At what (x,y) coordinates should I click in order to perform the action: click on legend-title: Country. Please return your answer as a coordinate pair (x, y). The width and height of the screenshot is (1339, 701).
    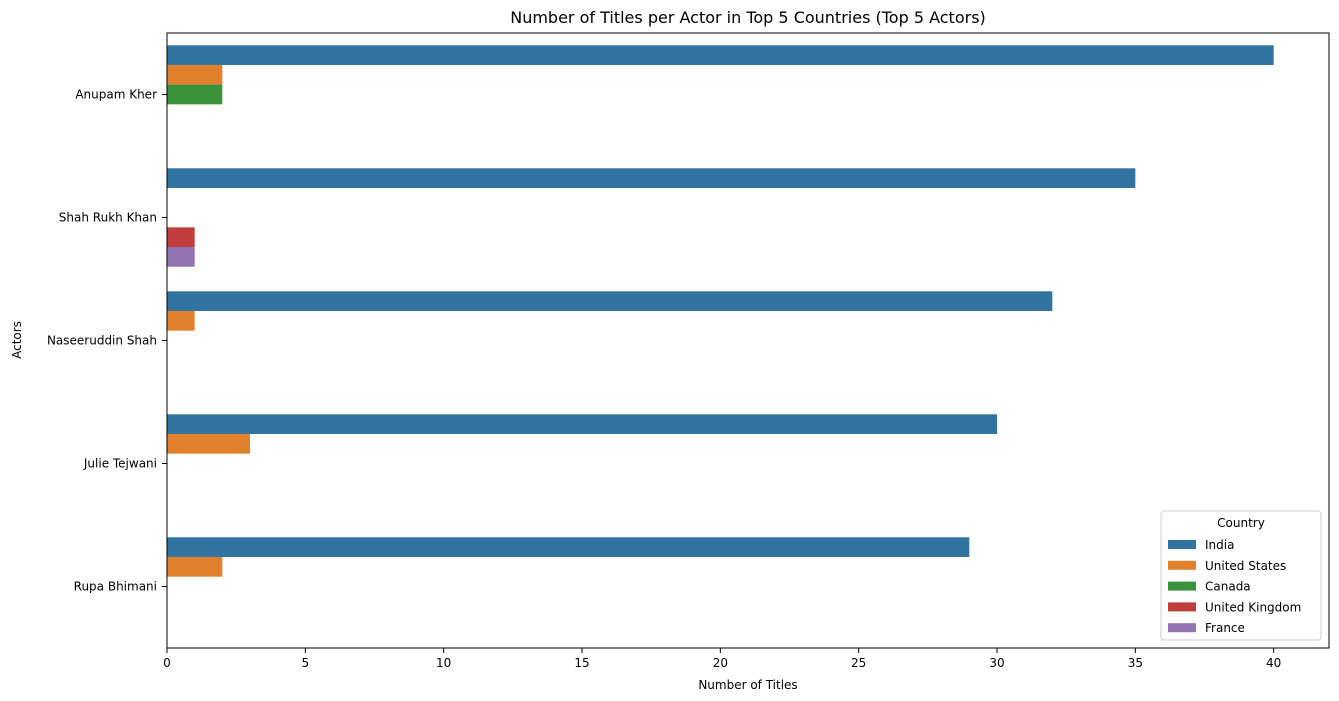
    Looking at the image, I should click on (1241, 523).